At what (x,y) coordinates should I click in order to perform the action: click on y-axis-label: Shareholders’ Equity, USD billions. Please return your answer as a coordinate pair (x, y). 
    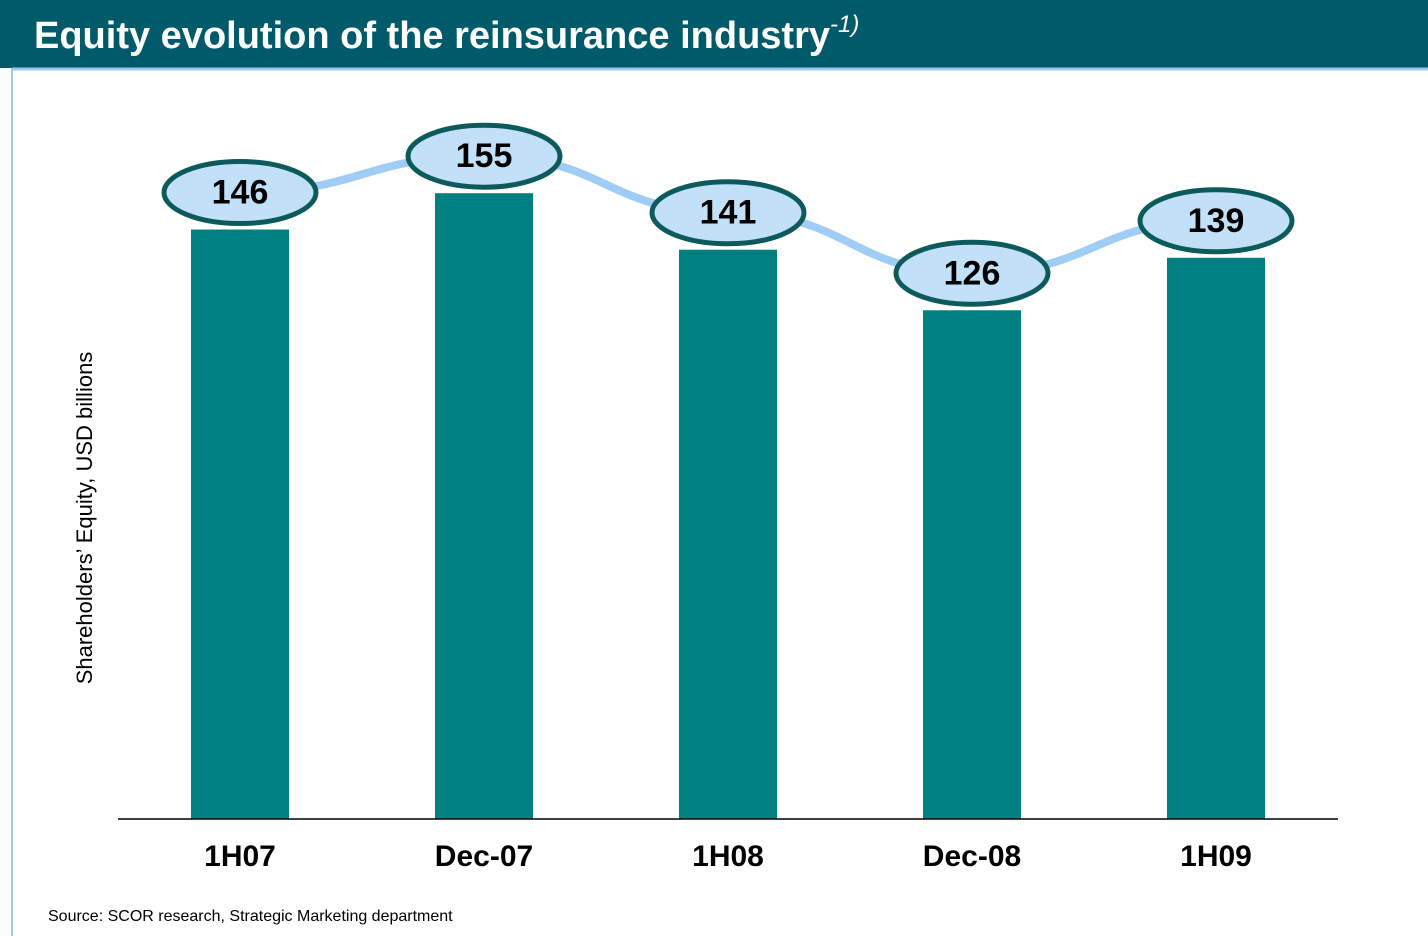
    Looking at the image, I should click on (84, 518).